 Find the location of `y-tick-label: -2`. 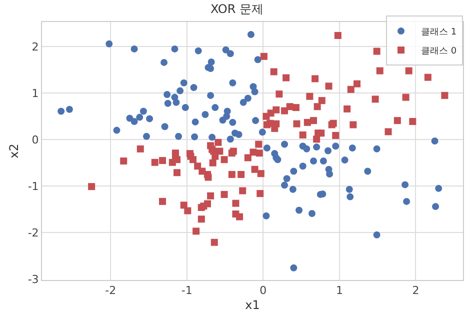

y-tick-label: -2 is located at coordinates (33, 233).